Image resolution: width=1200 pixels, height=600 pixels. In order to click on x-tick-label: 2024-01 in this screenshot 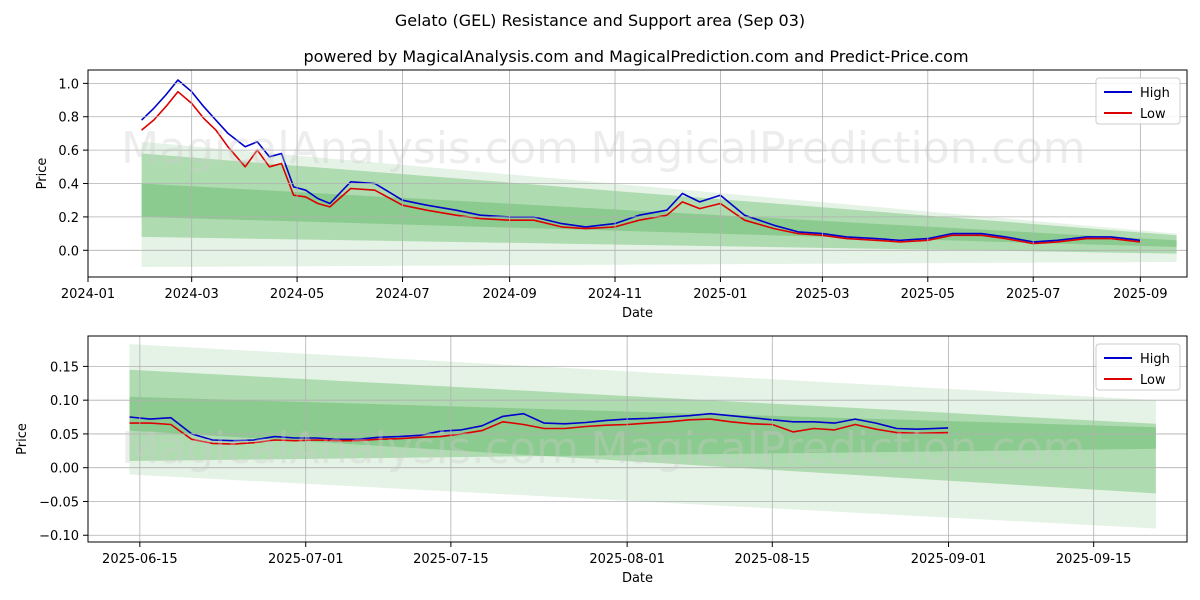, I will do `click(88, 294)`.